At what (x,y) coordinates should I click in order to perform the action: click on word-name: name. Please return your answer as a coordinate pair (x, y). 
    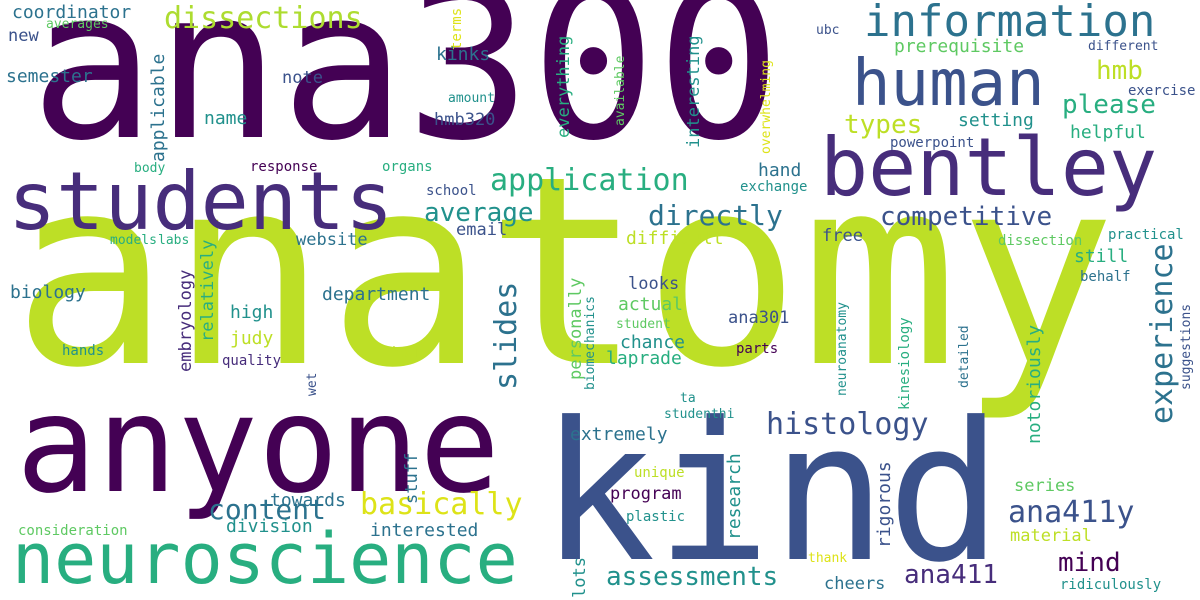
    Looking at the image, I should click on (226, 118).